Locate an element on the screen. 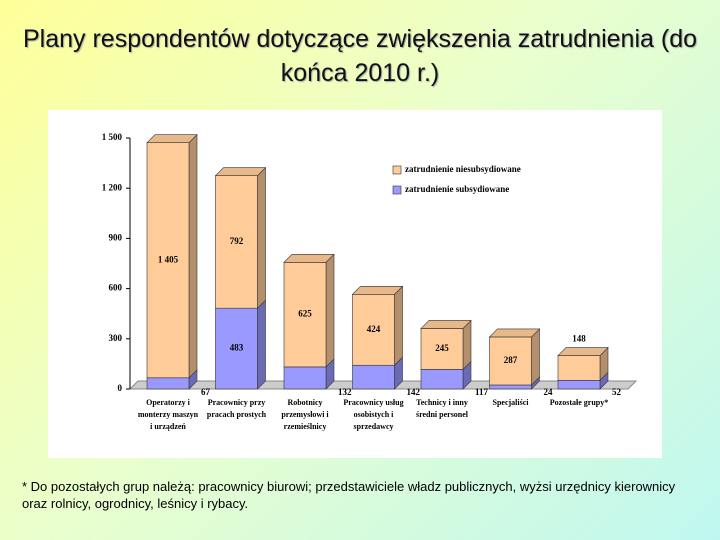 Image resolution: width=720 pixels, height=540 pixels. value-label: 132 is located at coordinates (345, 392).